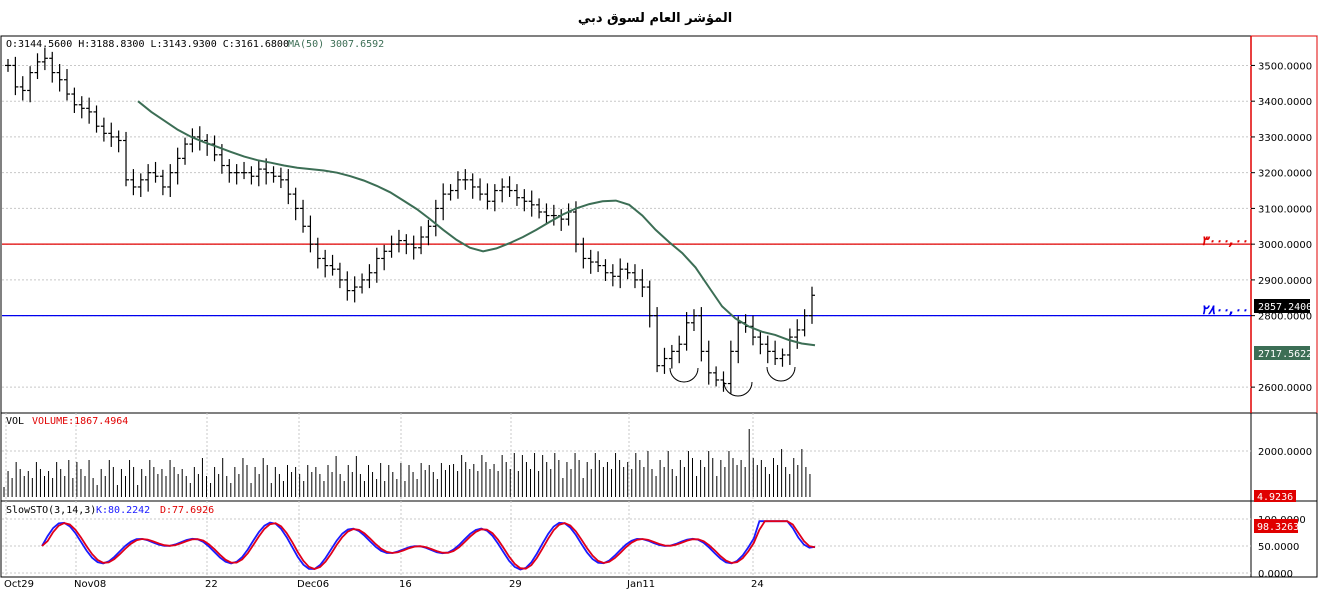 This screenshot has width=1319, height=591. Describe the element at coordinates (1285, 66) in the screenshot. I see `price-tick-label: 3500.0000` at that location.